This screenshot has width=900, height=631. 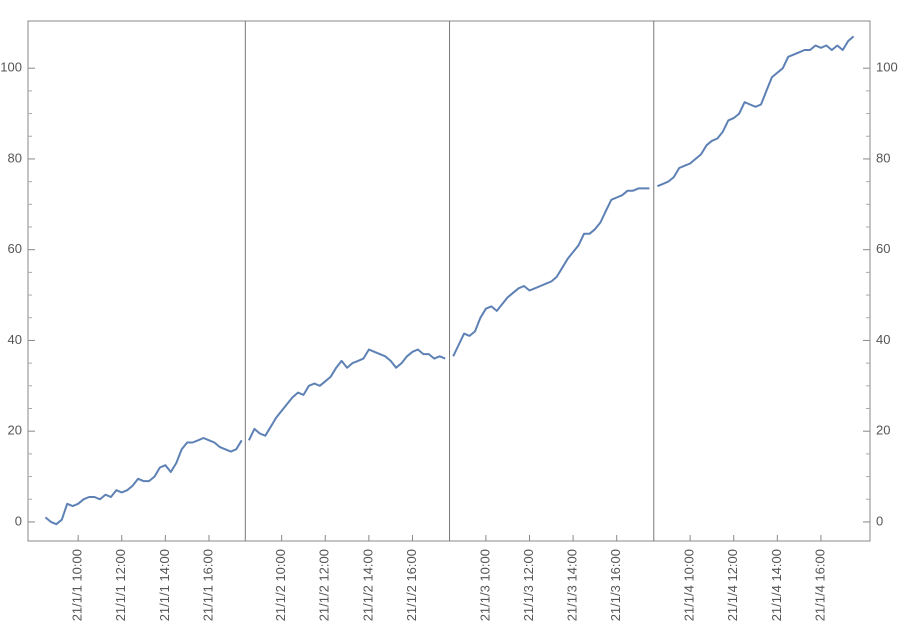 What do you see at coordinates (572, 585) in the screenshot?
I see `x-tick-label: 21/1/3 14:00` at bounding box center [572, 585].